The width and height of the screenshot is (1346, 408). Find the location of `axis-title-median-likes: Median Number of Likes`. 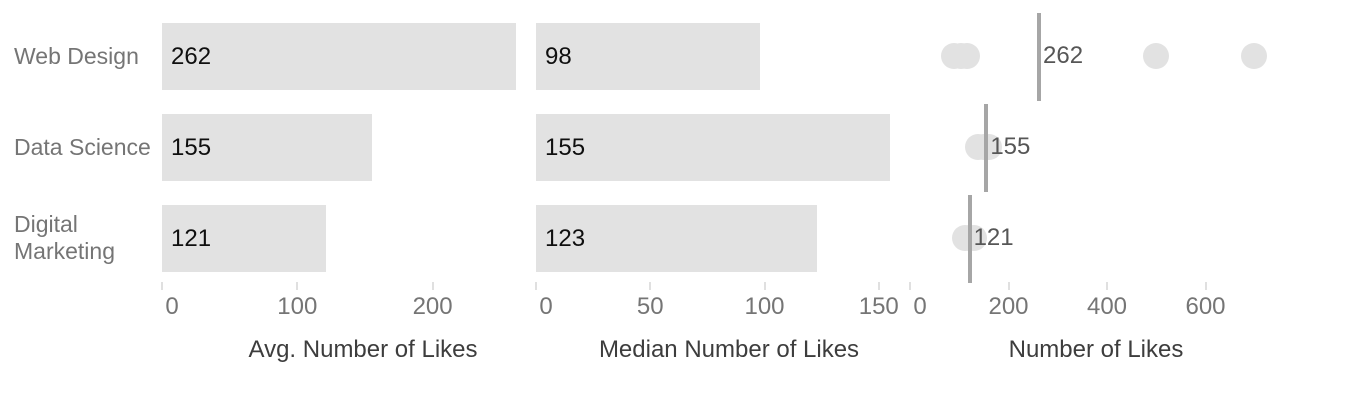

axis-title-median-likes: Median Number of Likes is located at coordinates (729, 349).